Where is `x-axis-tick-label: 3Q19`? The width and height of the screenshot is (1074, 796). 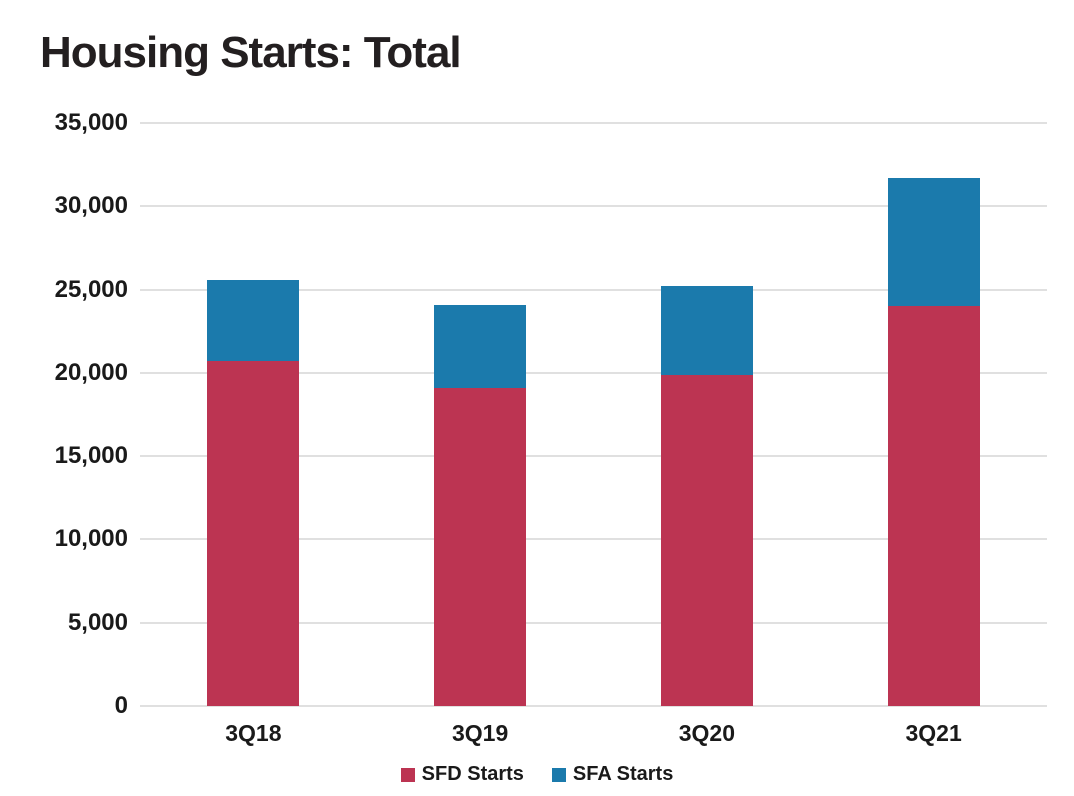 x-axis-tick-label: 3Q19 is located at coordinates (480, 733).